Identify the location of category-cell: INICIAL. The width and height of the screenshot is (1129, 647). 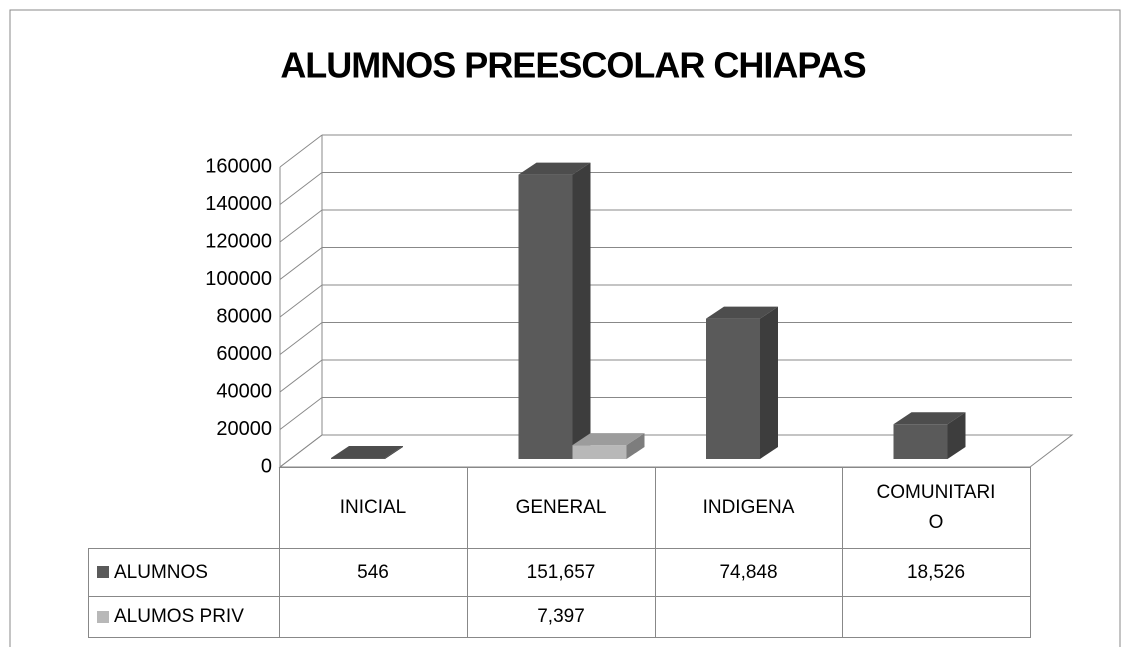
(373, 508).